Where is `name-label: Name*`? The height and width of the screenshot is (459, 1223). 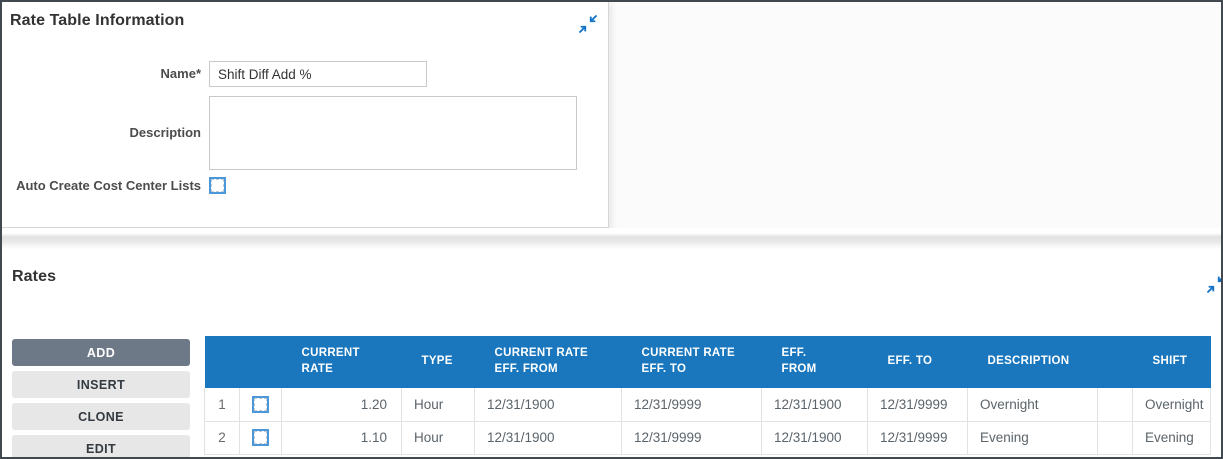
name-label: Name* is located at coordinates (180, 74).